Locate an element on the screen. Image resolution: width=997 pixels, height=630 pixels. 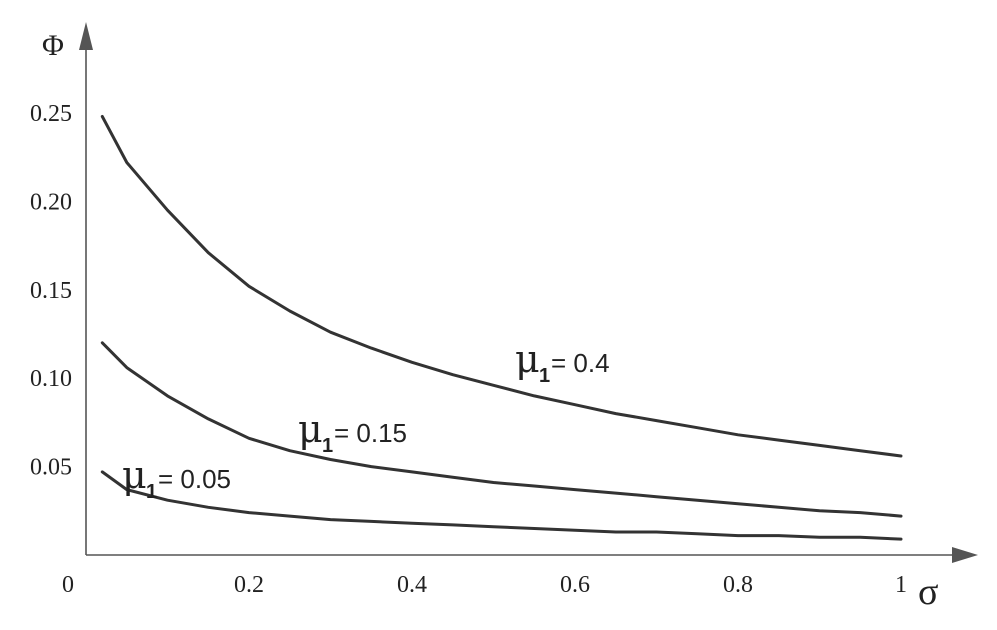
x-axis-label: σ is located at coordinates (928, 592).